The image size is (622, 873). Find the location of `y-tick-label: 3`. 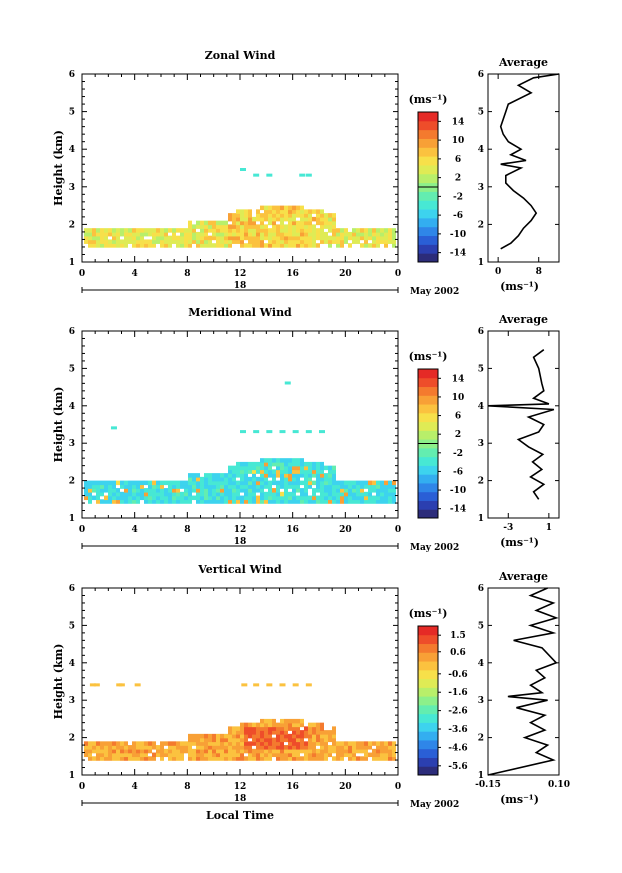

y-tick-label: 3 is located at coordinates (72, 701).